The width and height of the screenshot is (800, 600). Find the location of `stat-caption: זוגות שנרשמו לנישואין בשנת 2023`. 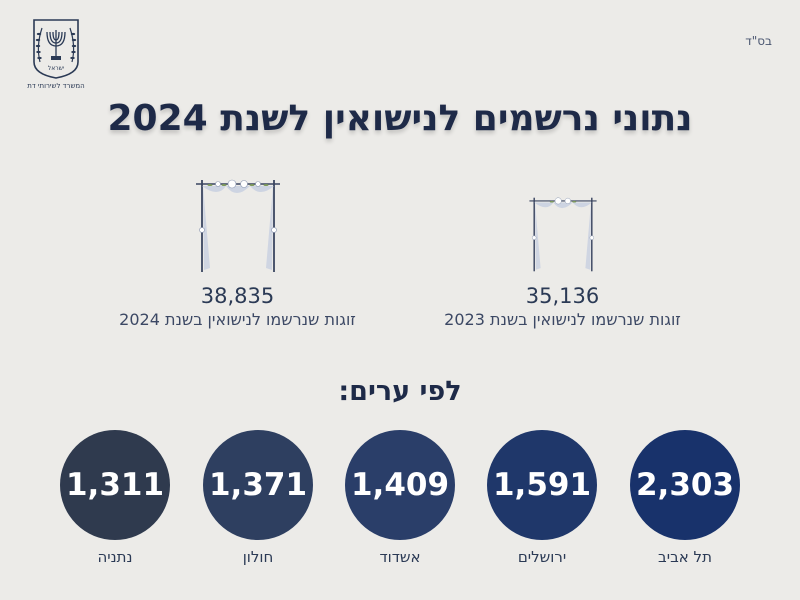

stat-caption: זוגות שנרשמו לנישואין בשנת 2023 is located at coordinates (562, 319).